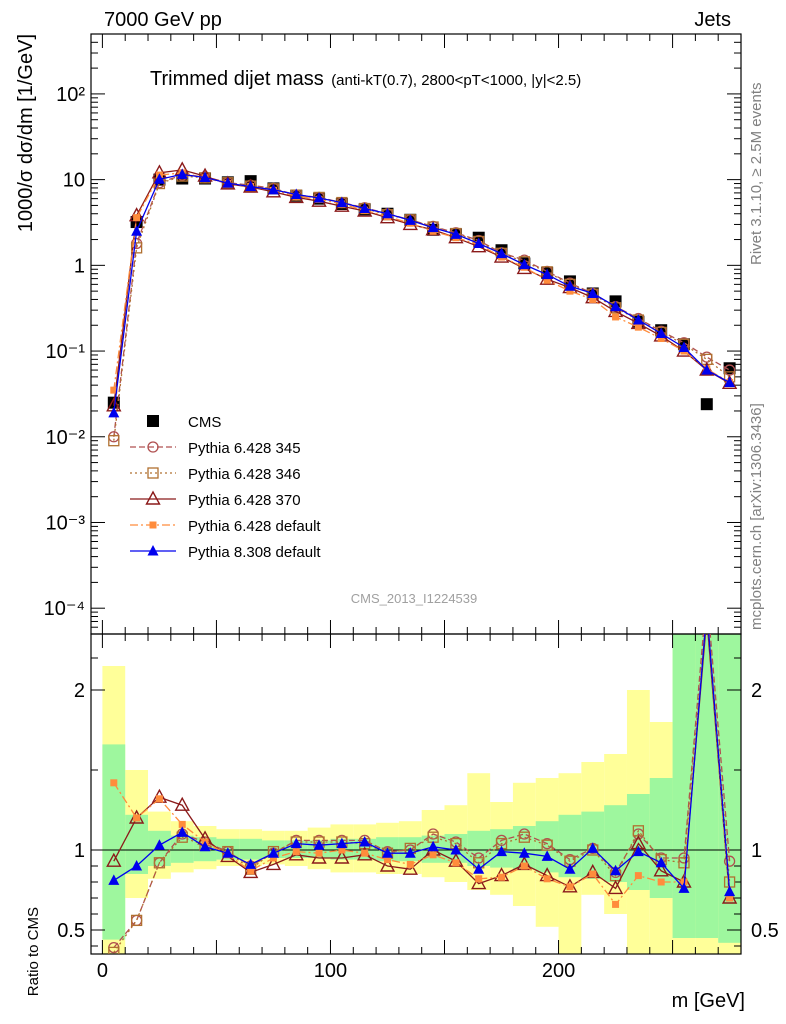  What do you see at coordinates (414, 598) in the screenshot?
I see `analysis-id-label: CMS_2013_I1224539` at bounding box center [414, 598].